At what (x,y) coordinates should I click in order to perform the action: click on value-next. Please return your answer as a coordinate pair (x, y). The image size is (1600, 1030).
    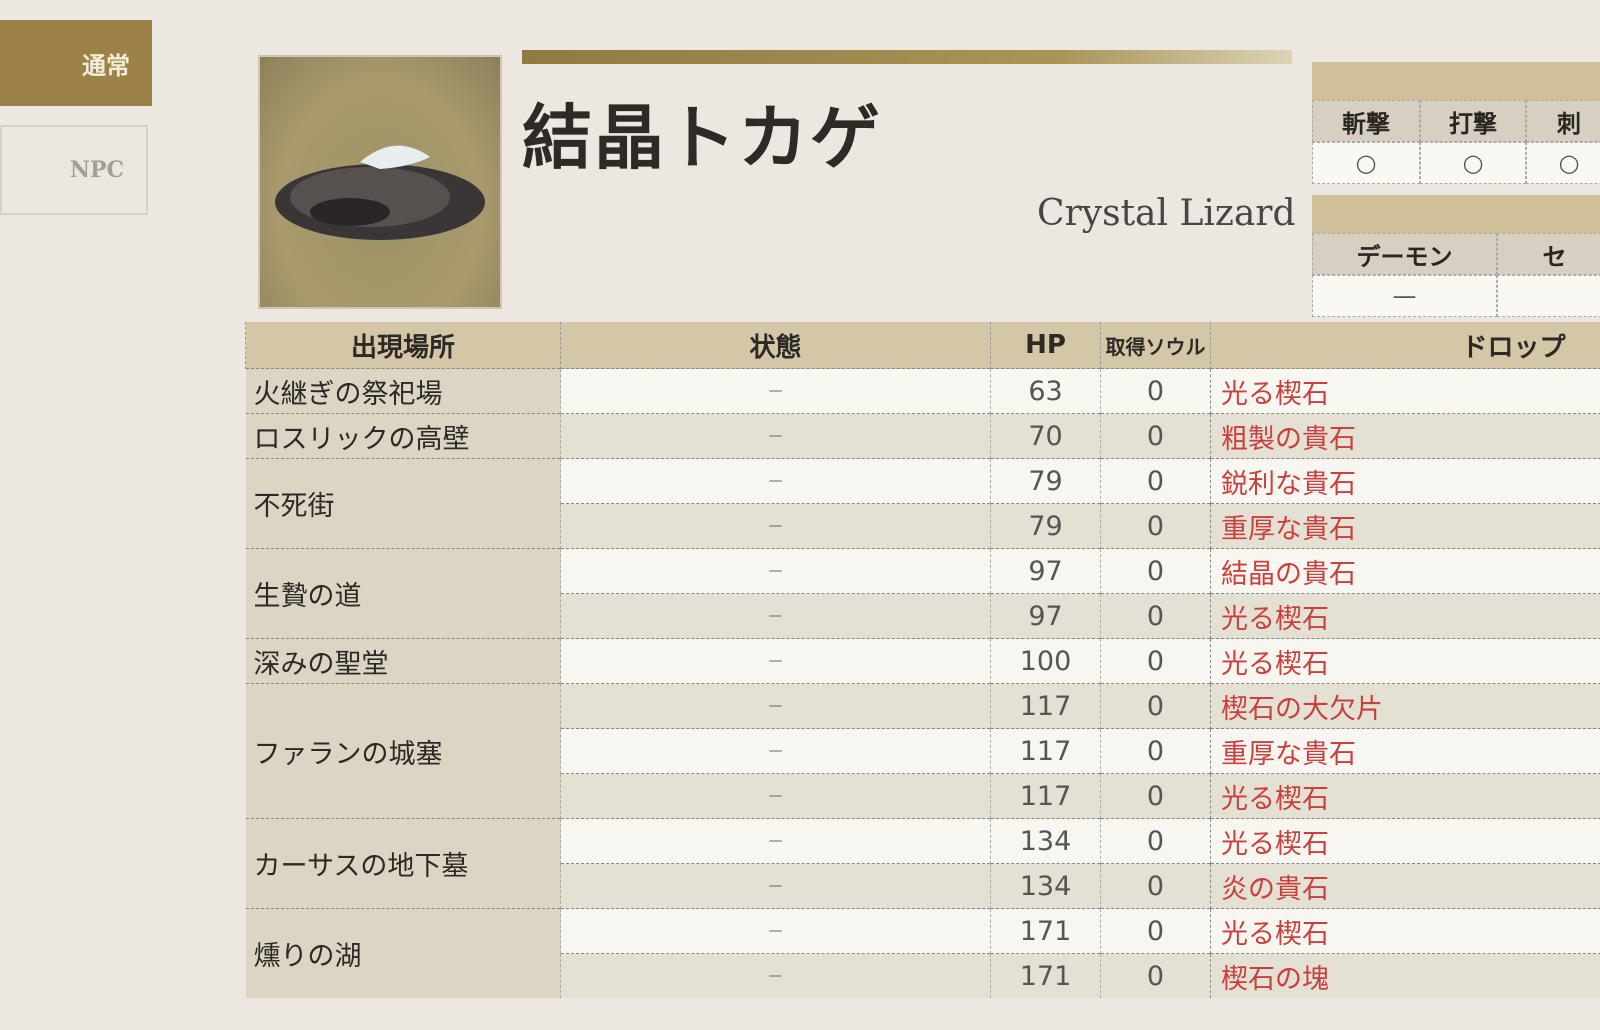
    Looking at the image, I should click on (1548, 296).